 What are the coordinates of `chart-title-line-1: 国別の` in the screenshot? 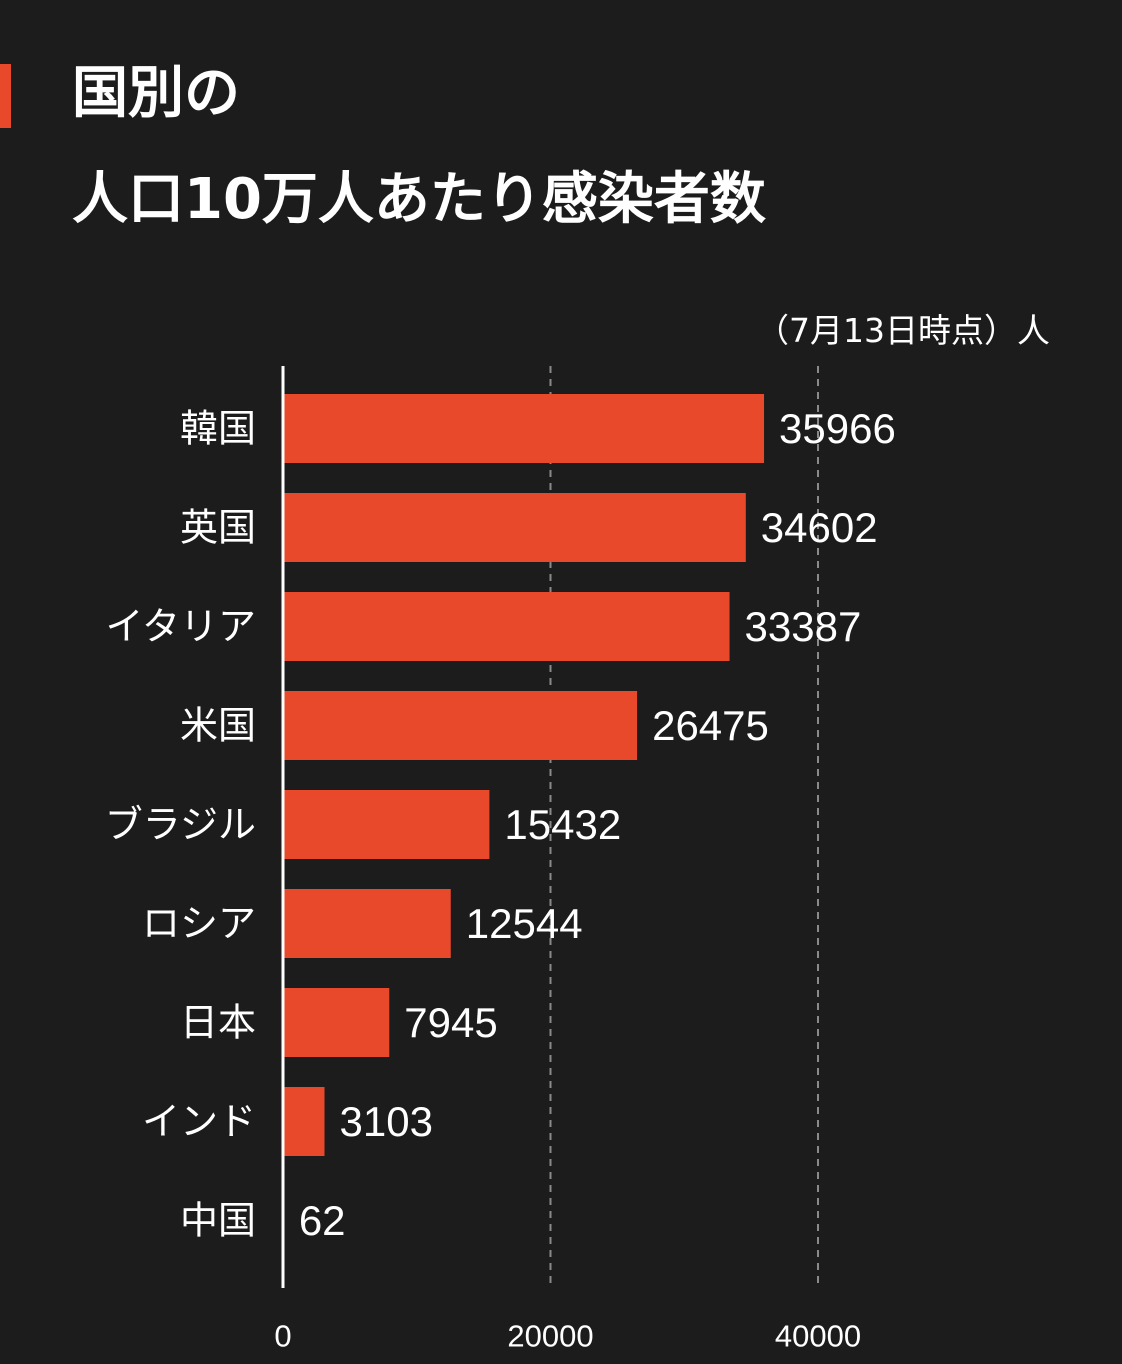 It's located at (156, 93).